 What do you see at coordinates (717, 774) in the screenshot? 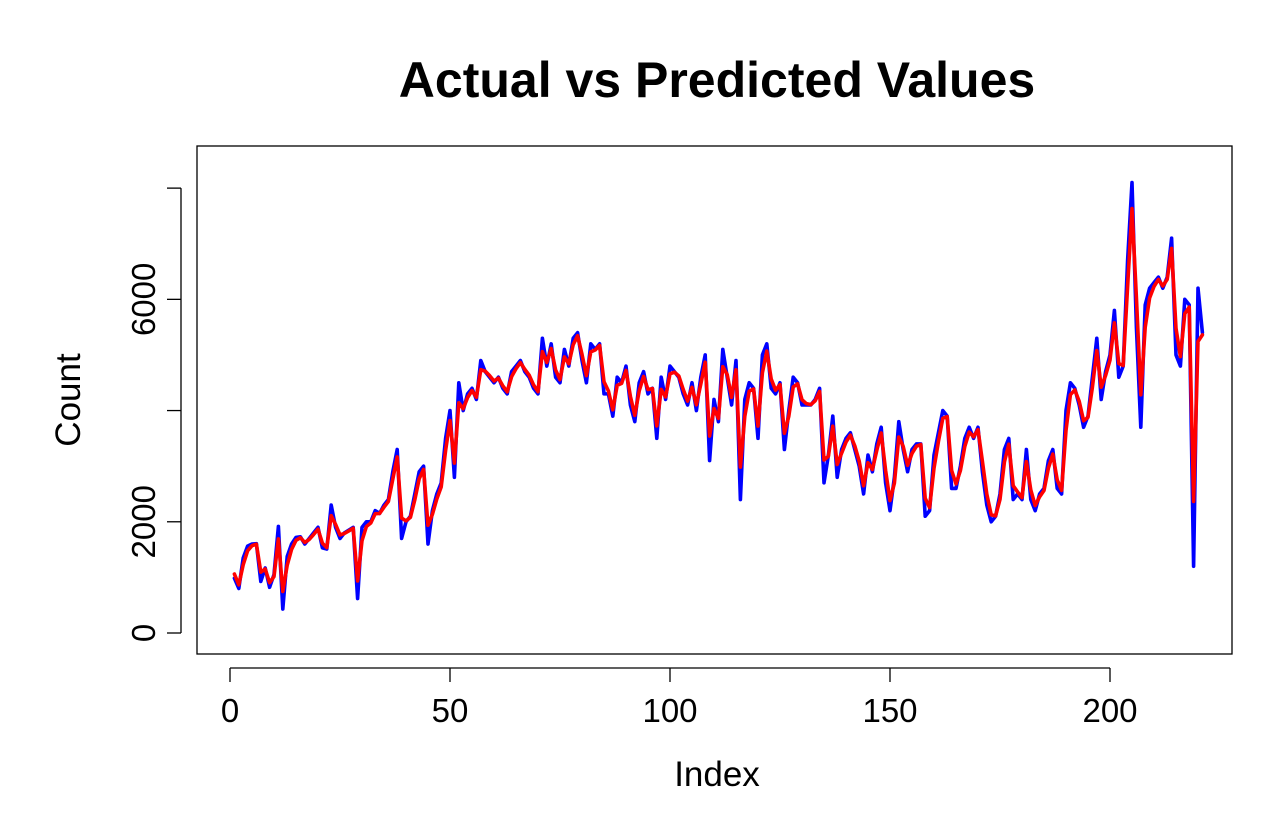
I see `x-axis-label: Index` at bounding box center [717, 774].